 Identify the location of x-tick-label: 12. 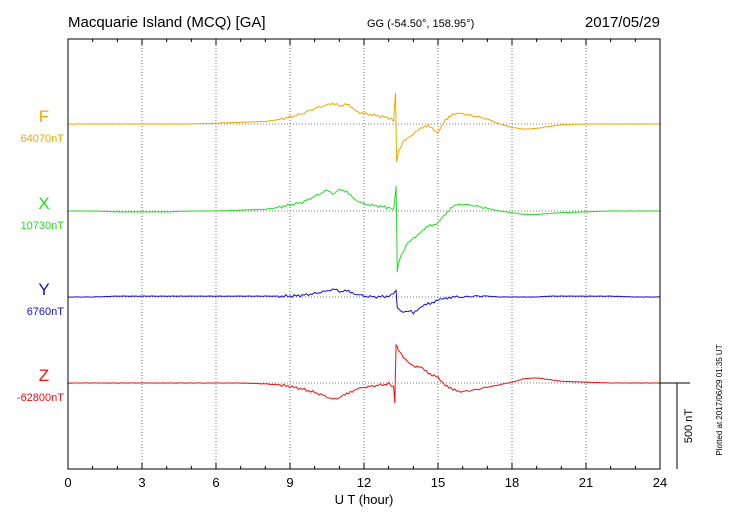
(364, 482).